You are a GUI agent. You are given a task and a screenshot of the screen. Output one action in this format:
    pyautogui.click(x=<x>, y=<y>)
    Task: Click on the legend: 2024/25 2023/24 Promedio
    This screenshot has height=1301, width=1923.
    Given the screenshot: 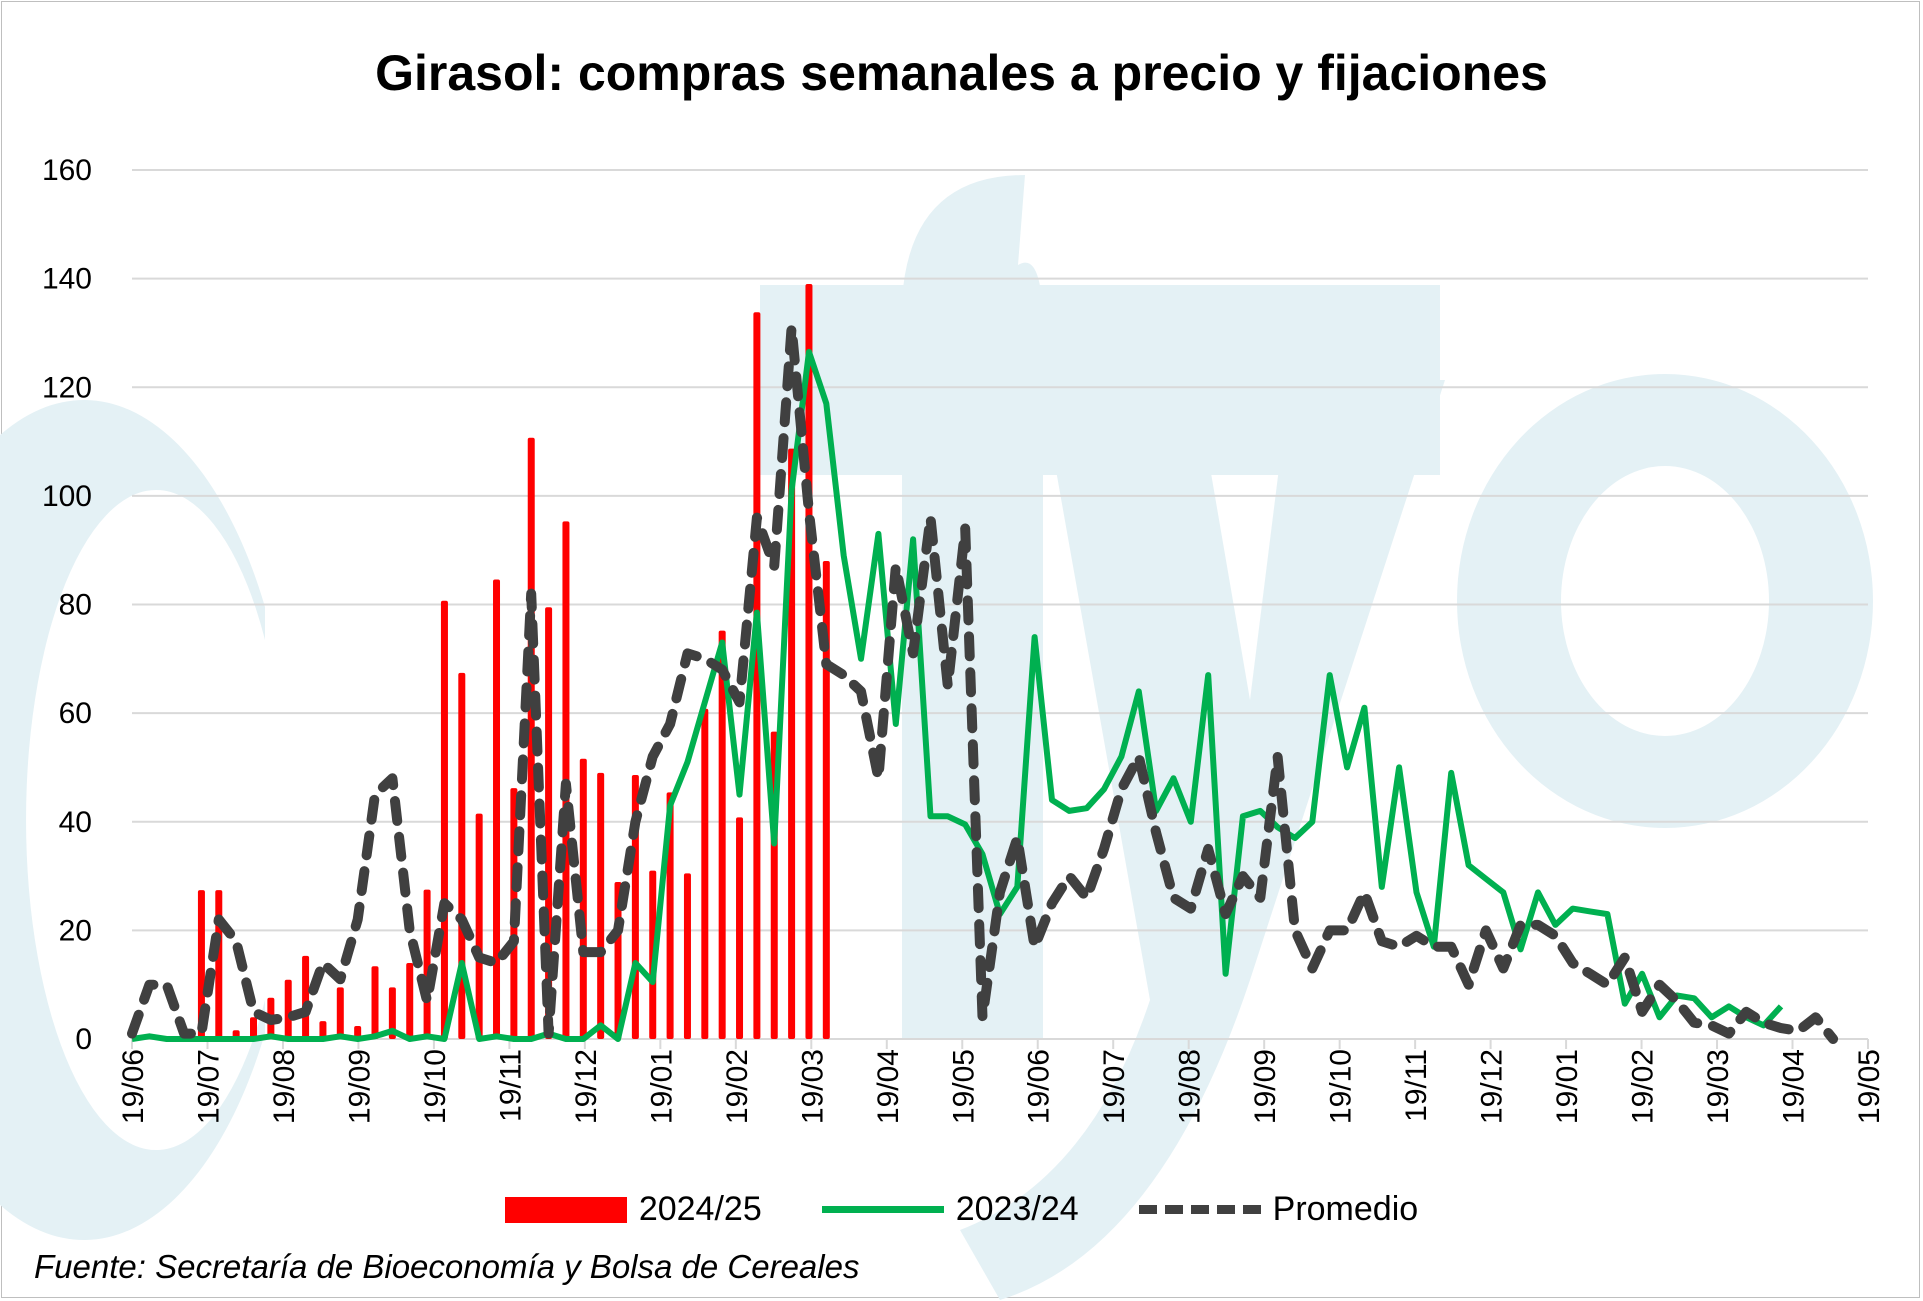 What is the action you would take?
    pyautogui.click(x=961, y=1209)
    